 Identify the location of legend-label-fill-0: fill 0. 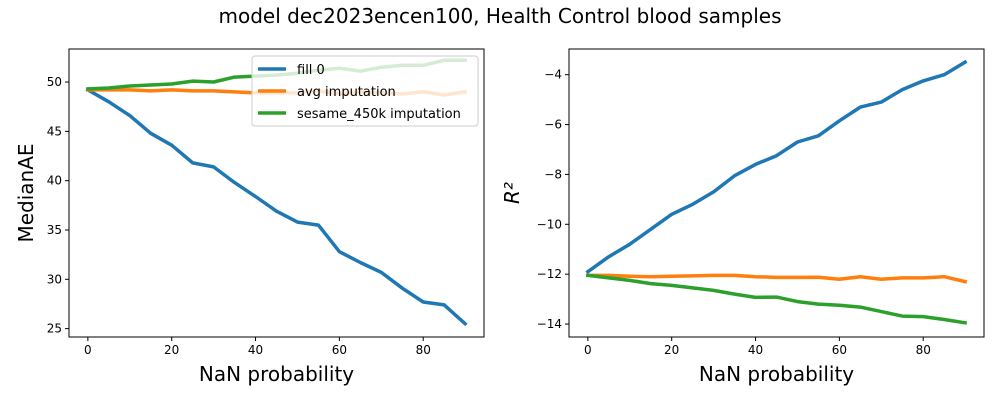
(311, 70).